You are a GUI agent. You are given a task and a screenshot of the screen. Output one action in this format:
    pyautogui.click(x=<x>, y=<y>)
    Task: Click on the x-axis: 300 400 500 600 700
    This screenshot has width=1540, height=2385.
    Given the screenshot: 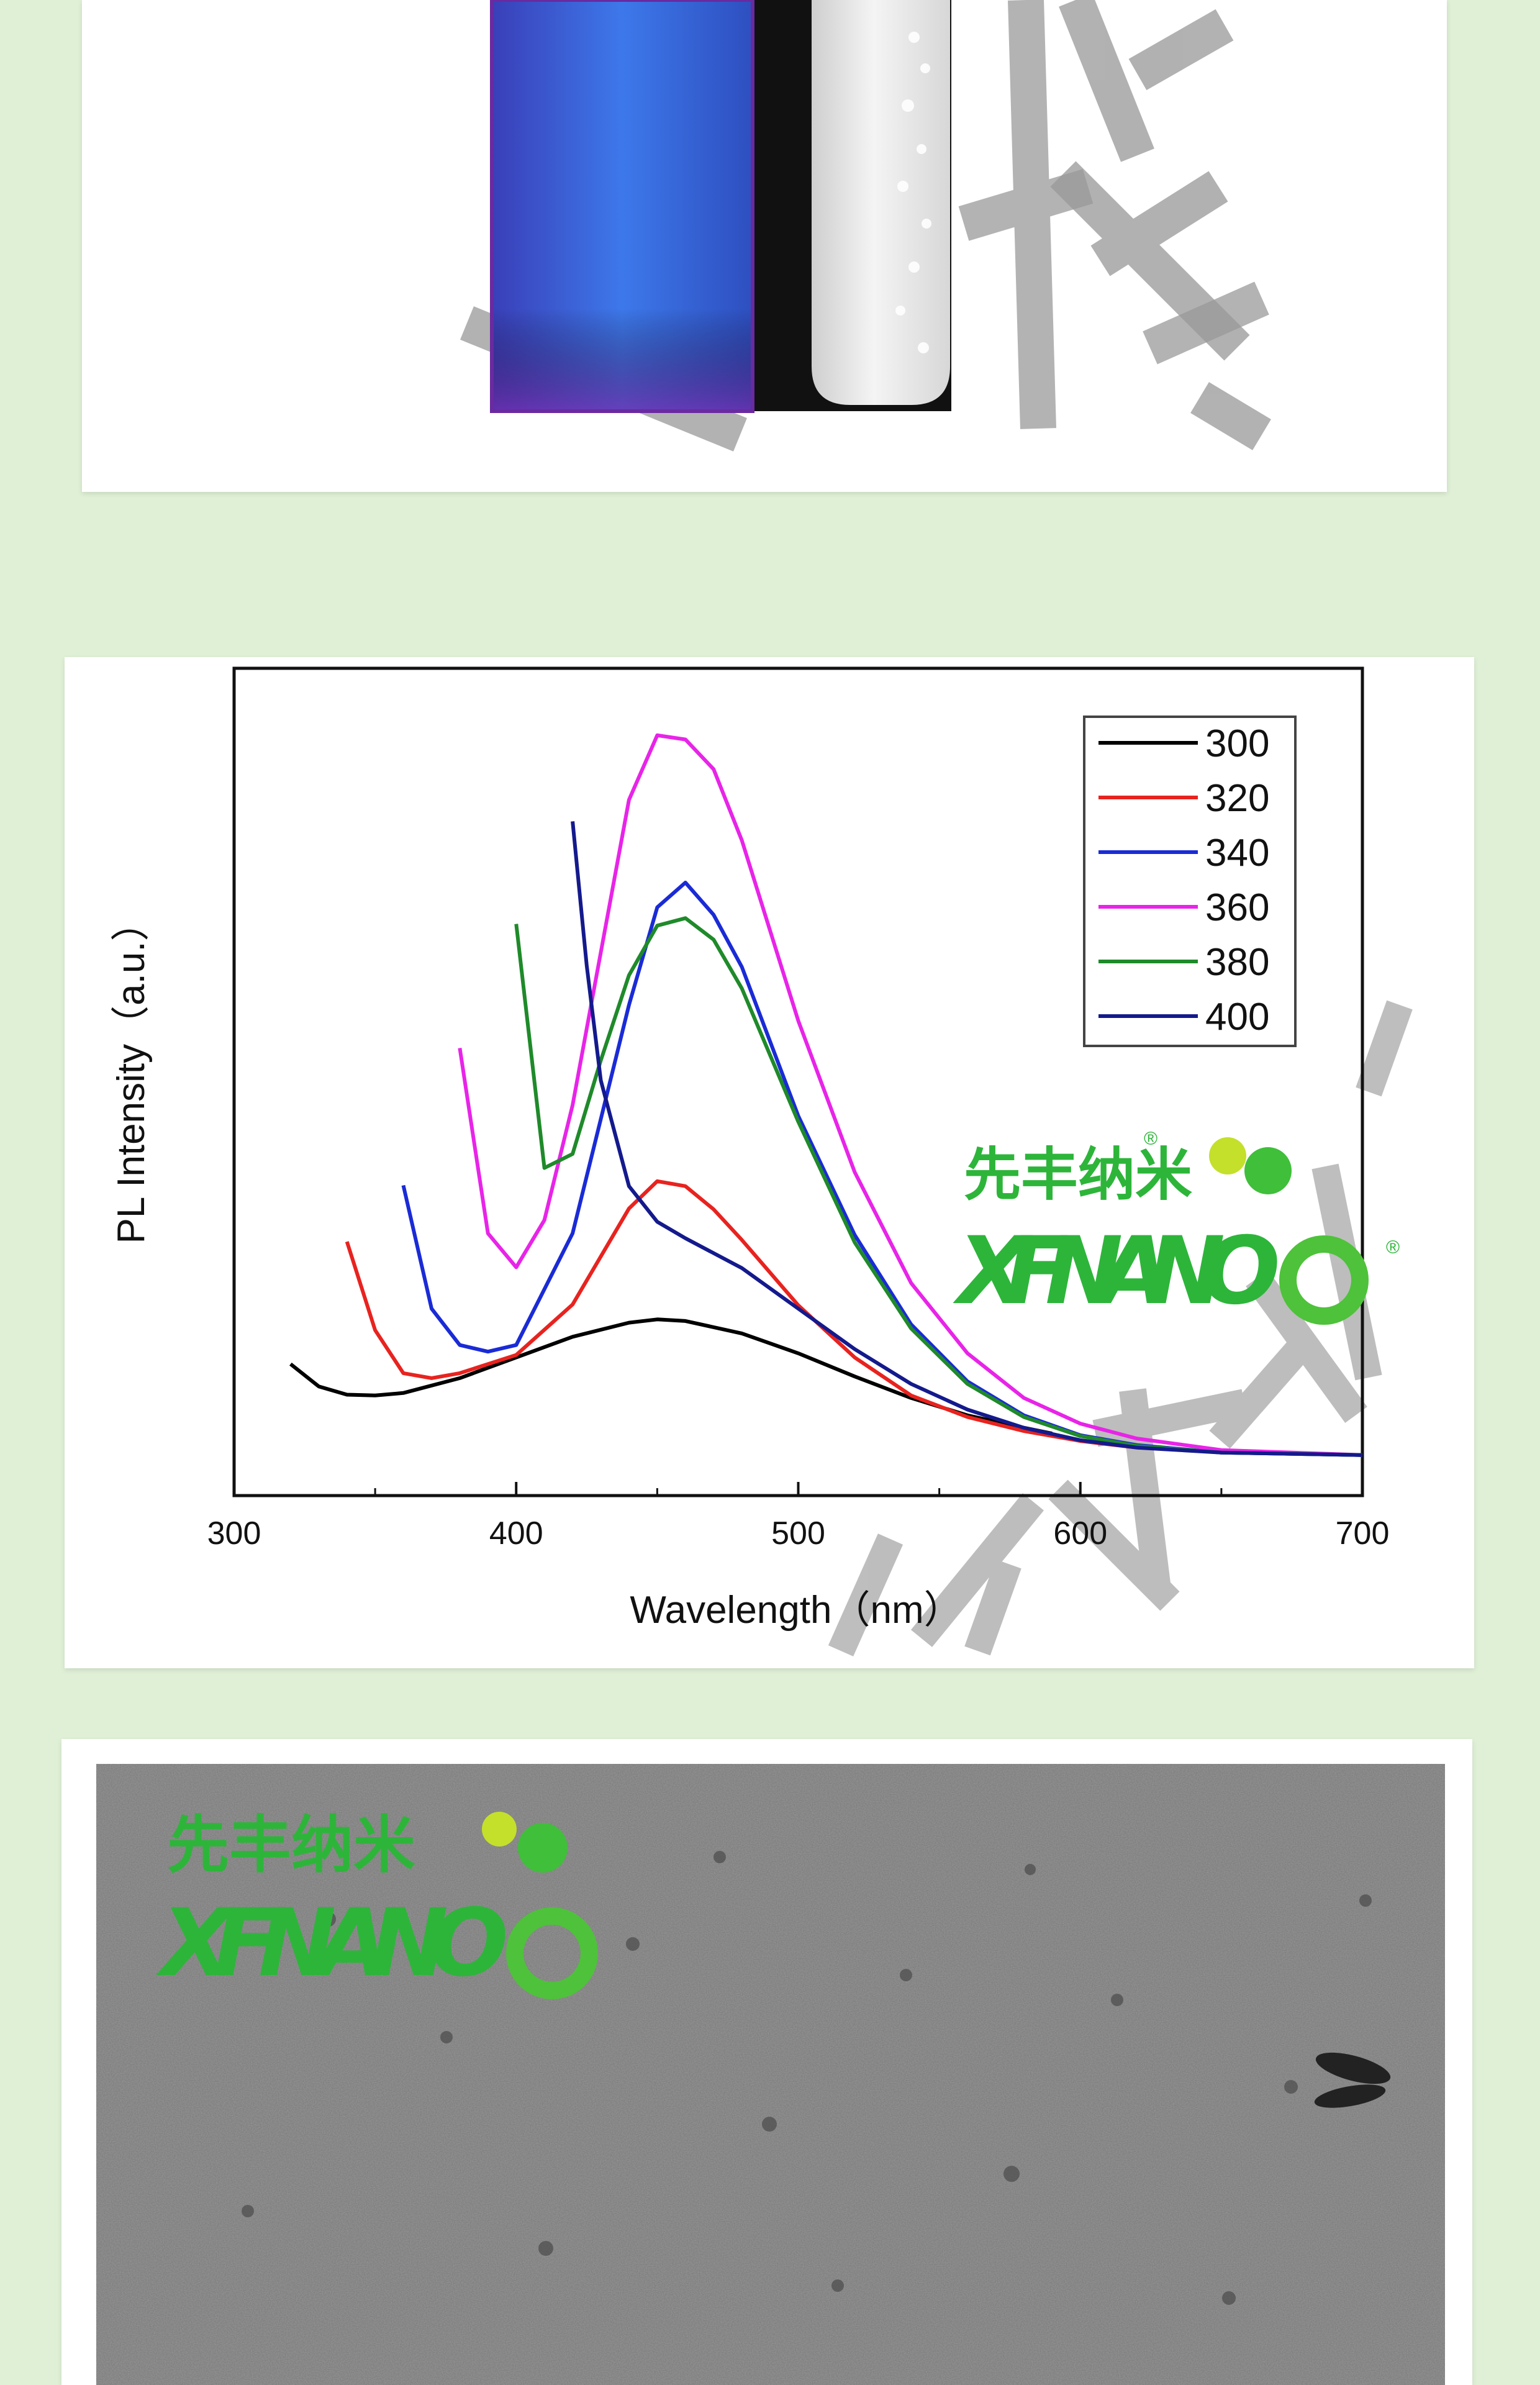 What is the action you would take?
    pyautogui.click(x=799, y=1516)
    